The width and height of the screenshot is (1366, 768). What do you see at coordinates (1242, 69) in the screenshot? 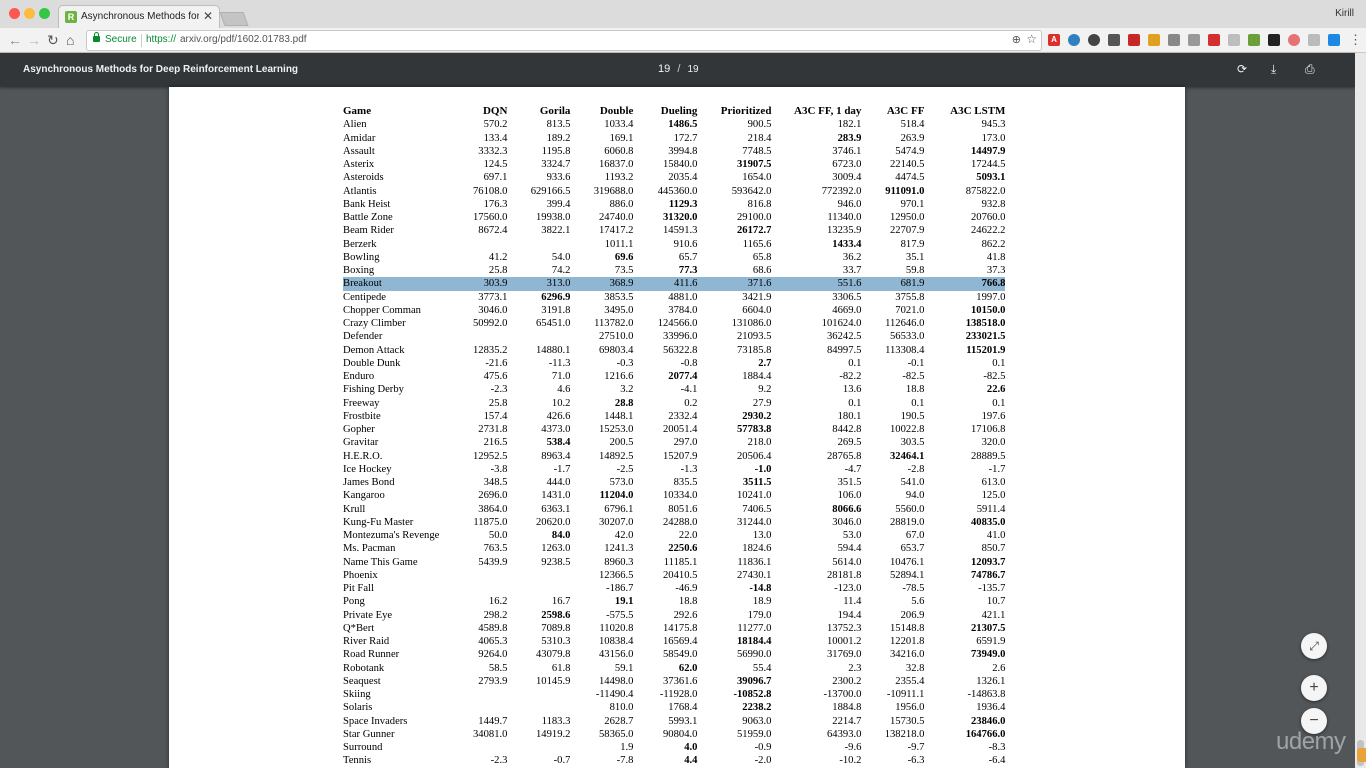
I see `rotate-icon: ⟳` at bounding box center [1242, 69].